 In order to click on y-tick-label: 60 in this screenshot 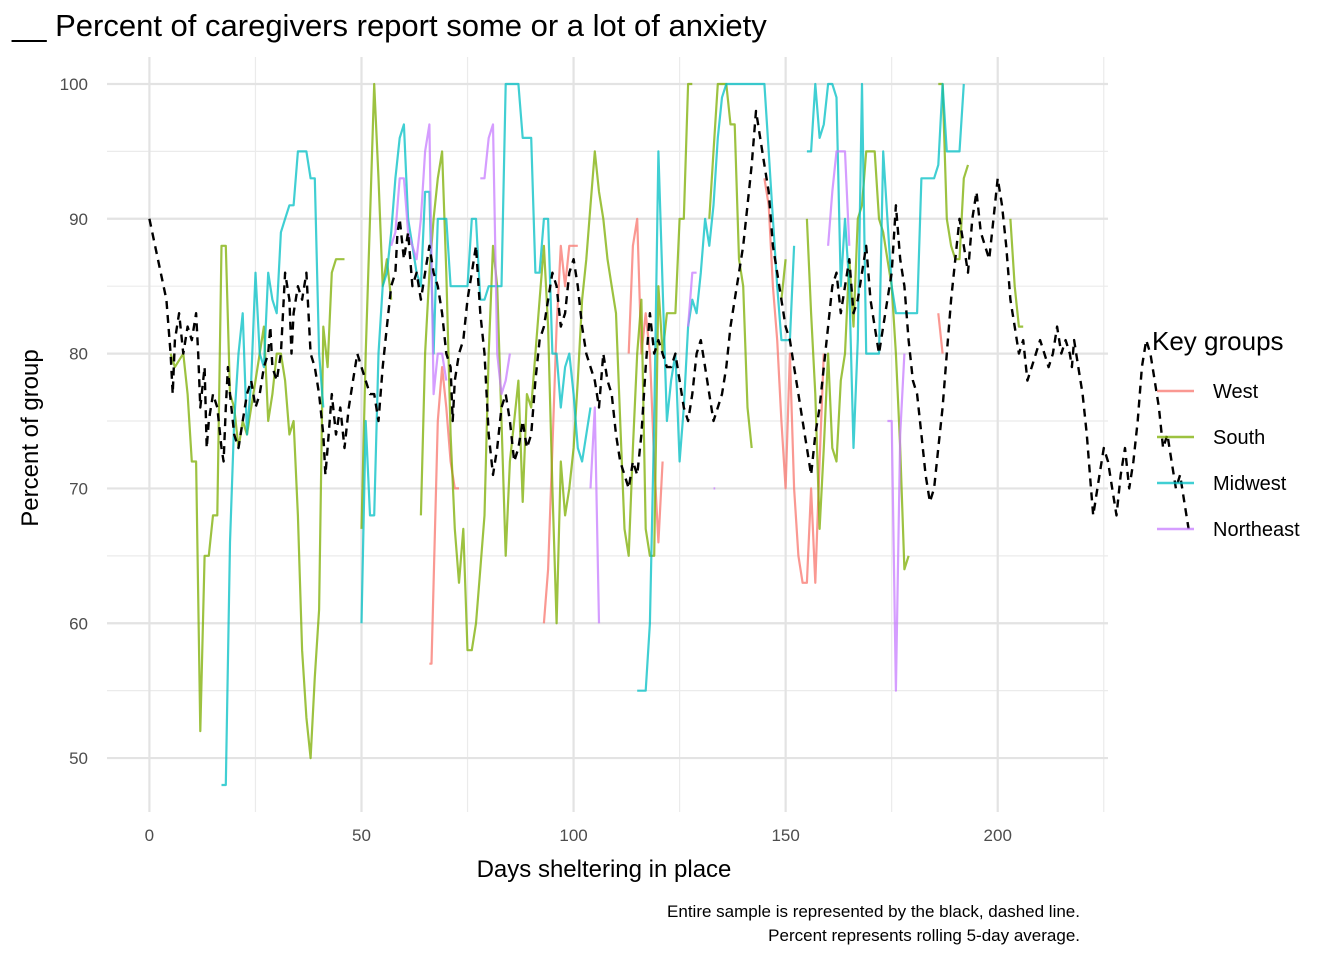, I will do `click(78, 623)`.